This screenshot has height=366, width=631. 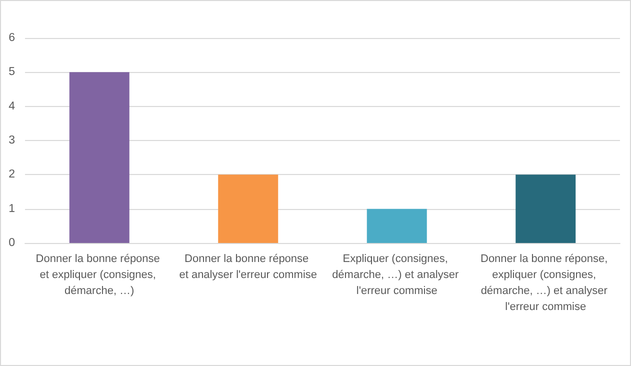 I want to click on y-tick-label: 4, so click(x=12, y=106).